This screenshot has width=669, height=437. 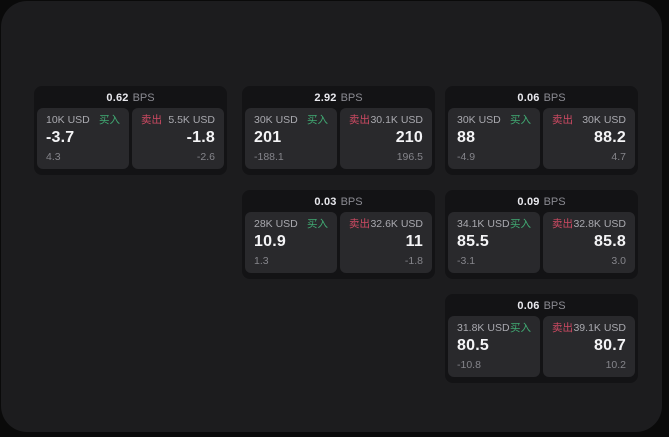 What do you see at coordinates (396, 224) in the screenshot?
I see `sell-amount-label: 32.6K USD` at bounding box center [396, 224].